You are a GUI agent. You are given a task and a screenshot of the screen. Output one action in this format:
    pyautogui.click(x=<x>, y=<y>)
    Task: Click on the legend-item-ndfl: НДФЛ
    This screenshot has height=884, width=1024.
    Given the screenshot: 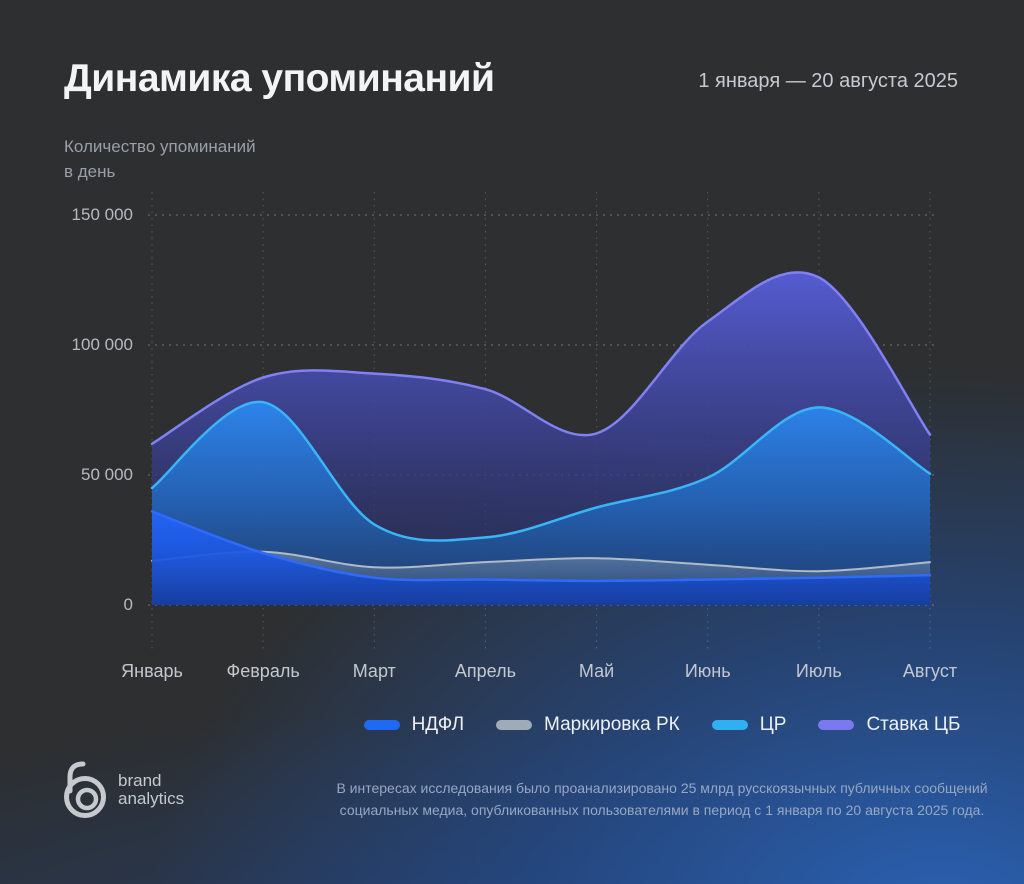 What is the action you would take?
    pyautogui.click(x=414, y=725)
    